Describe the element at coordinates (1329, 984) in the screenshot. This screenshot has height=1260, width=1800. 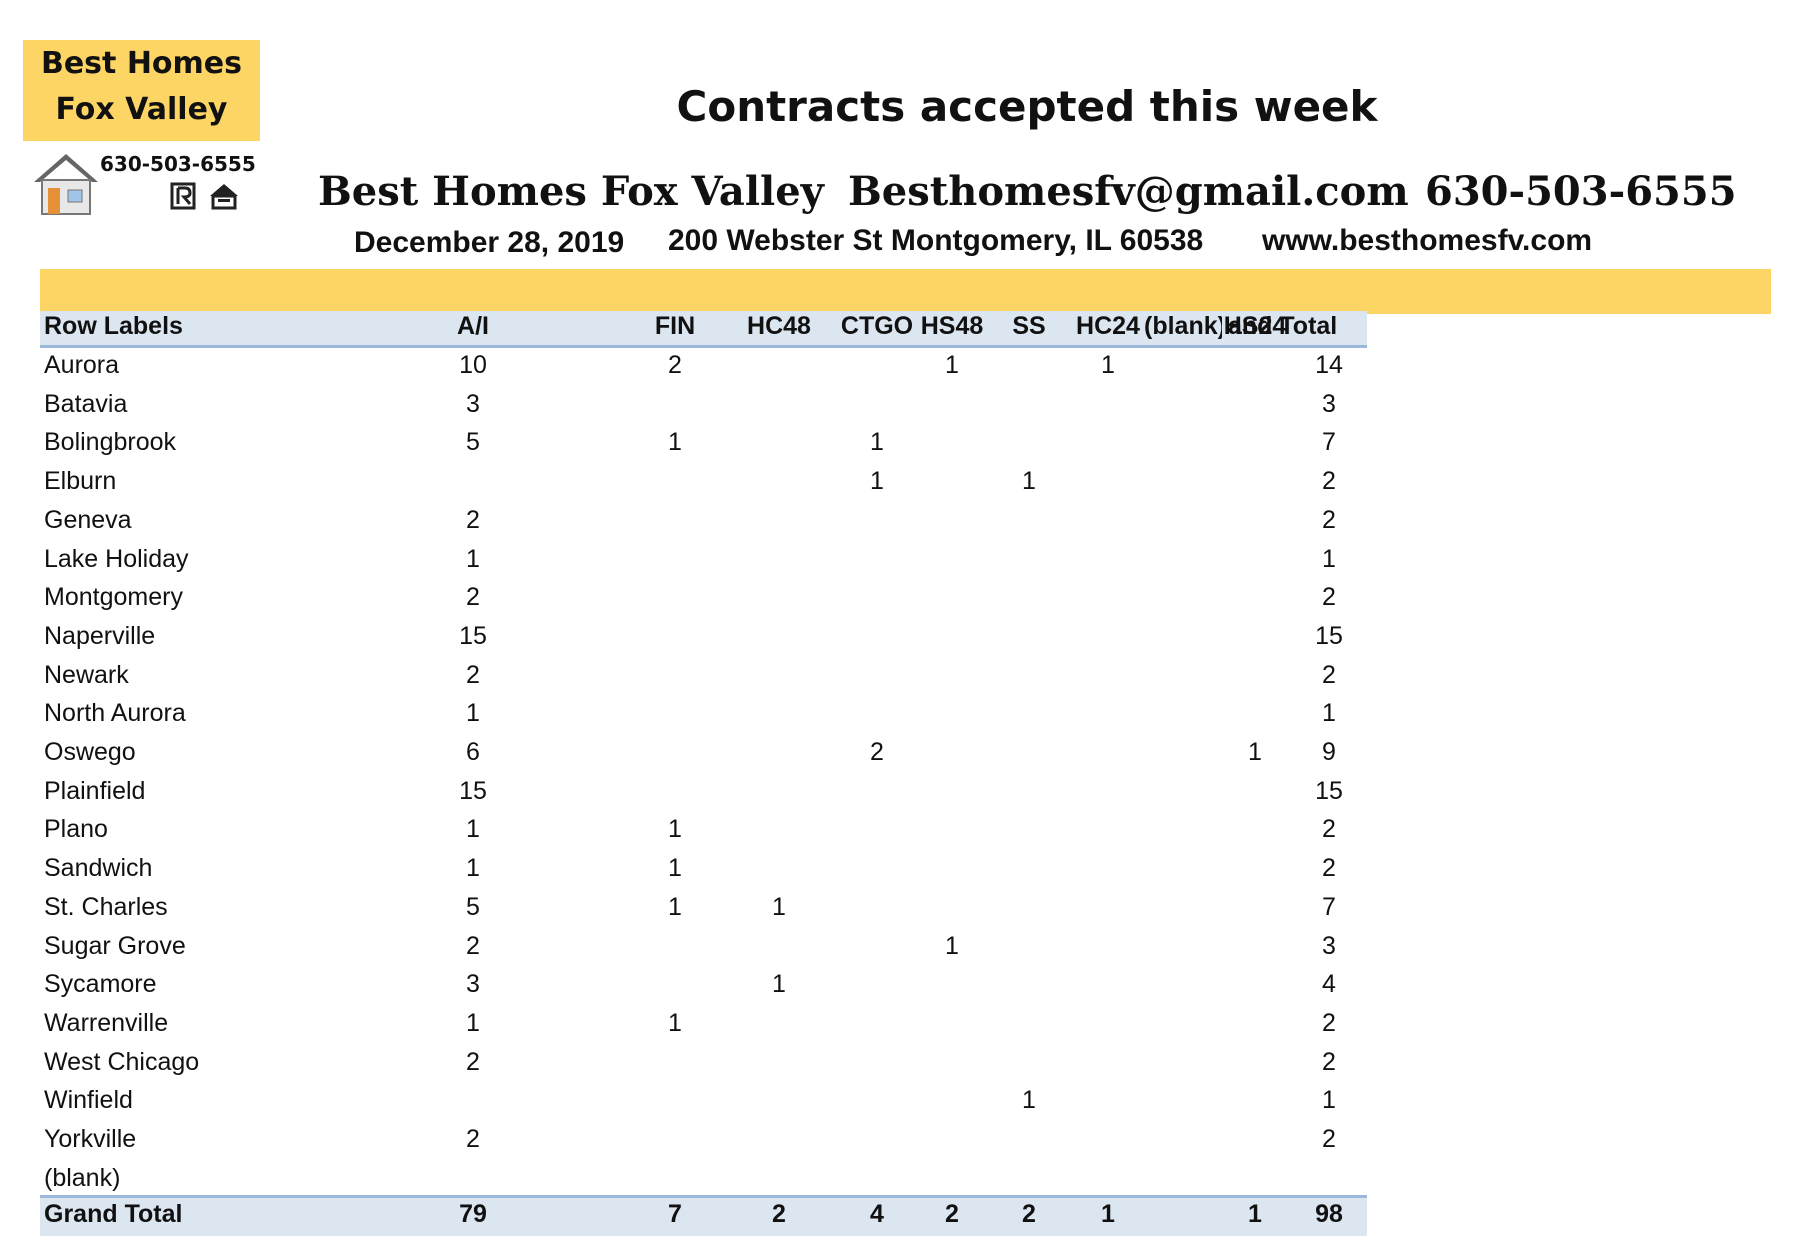
I see `cell-value: 4` at that location.